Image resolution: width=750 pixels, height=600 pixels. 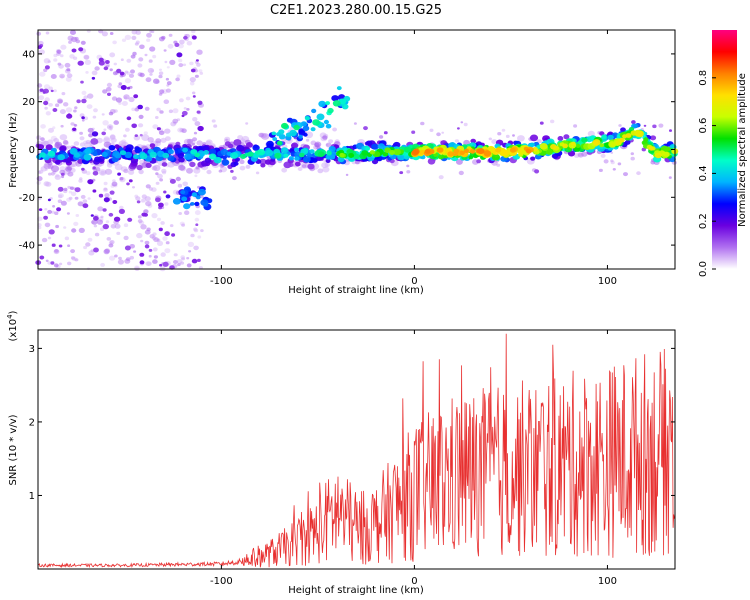 I want to click on chart-title: C2E1.2023.280.00.15.G25, so click(x=356, y=10).